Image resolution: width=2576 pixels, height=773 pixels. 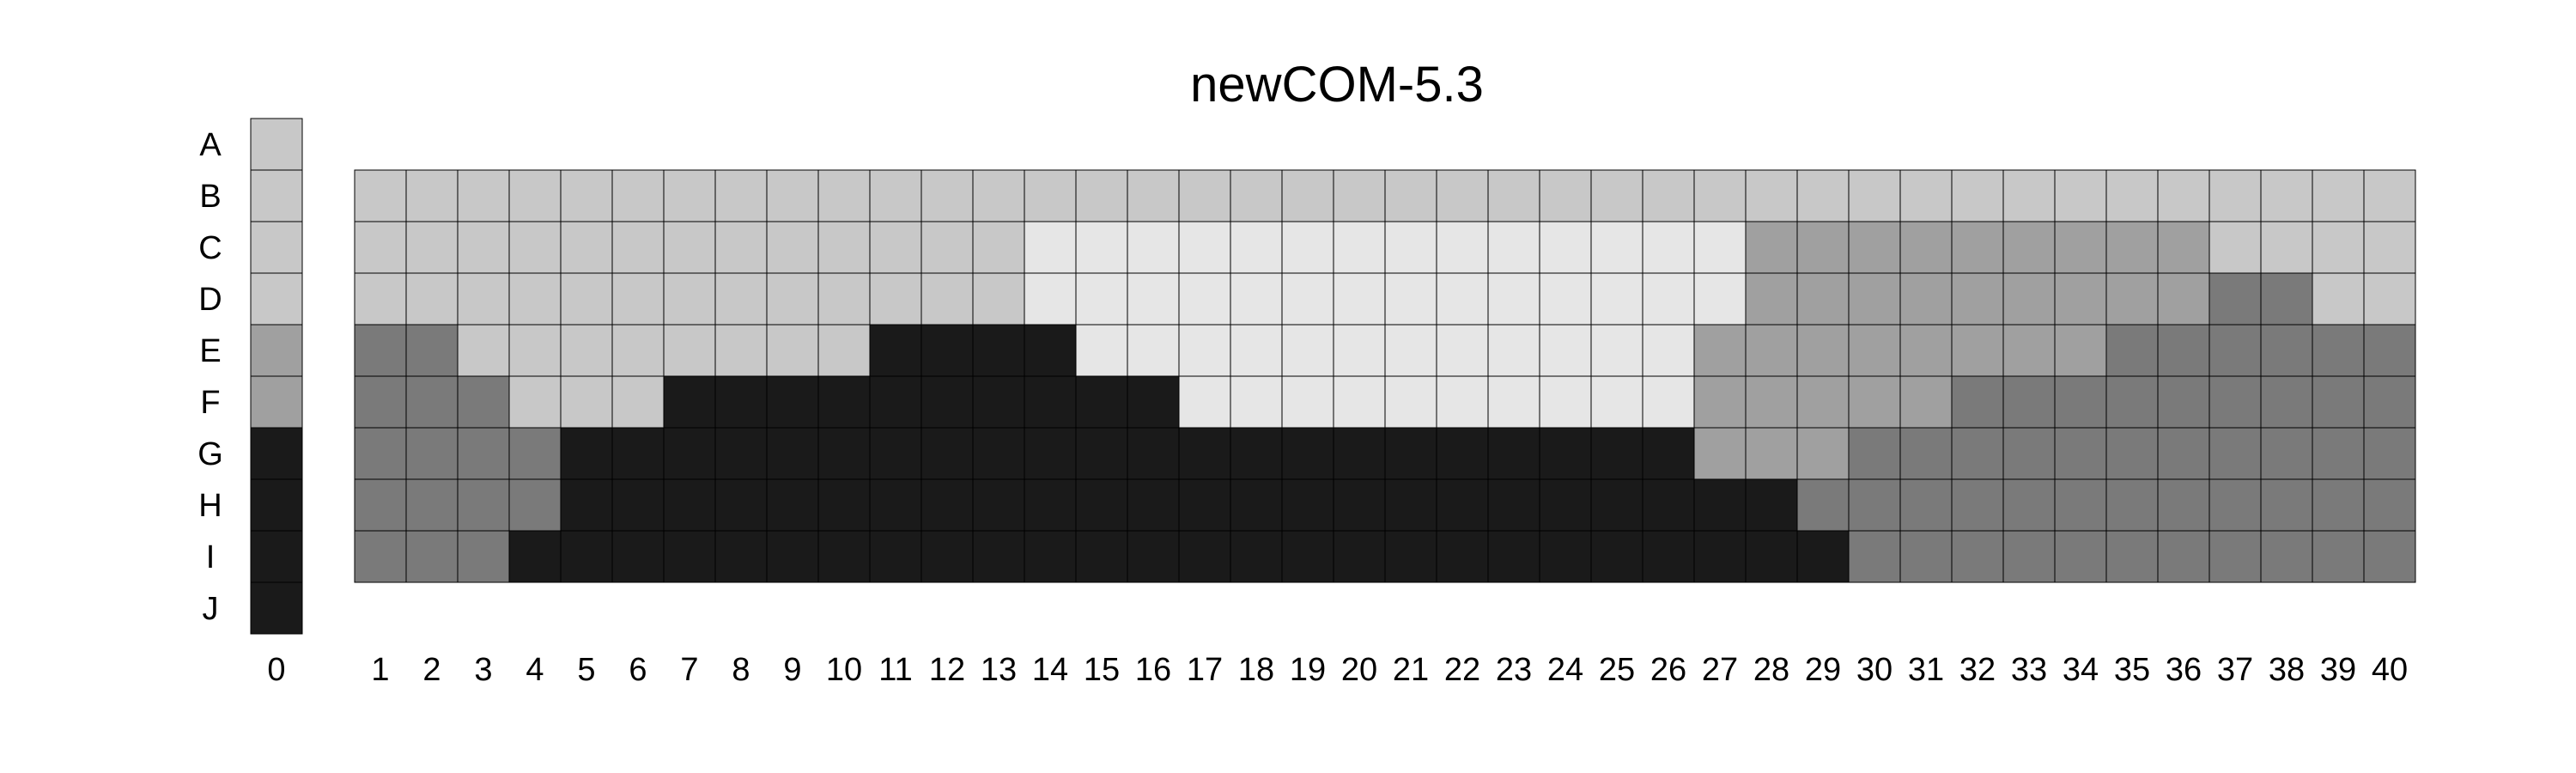 What do you see at coordinates (2235, 670) in the screenshot?
I see `column-label: 37` at bounding box center [2235, 670].